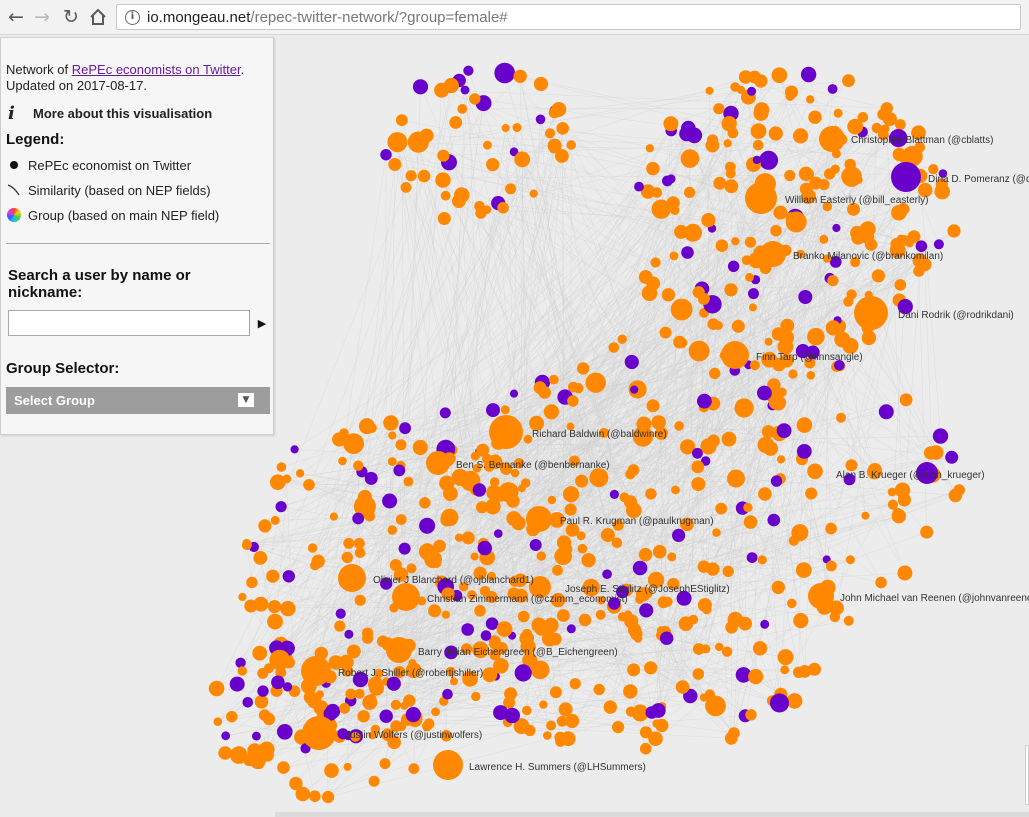 This screenshot has height=817, width=1029. What do you see at coordinates (110, 113) in the screenshot?
I see `about-link: i More about this visualisation` at bounding box center [110, 113].